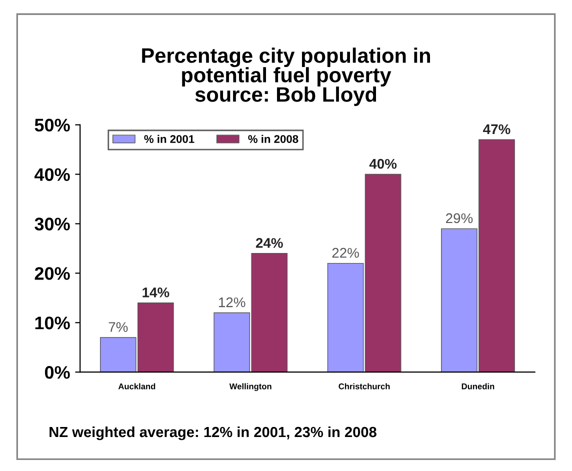 This screenshot has height=471, width=572. I want to click on data-label: 40%, so click(383, 163).